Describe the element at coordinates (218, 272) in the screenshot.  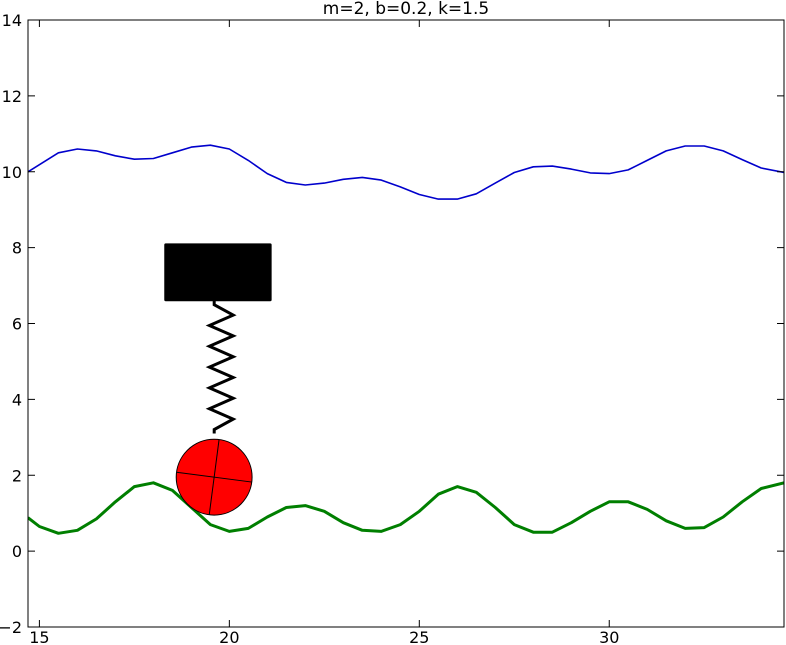
I see `block-rect` at that location.